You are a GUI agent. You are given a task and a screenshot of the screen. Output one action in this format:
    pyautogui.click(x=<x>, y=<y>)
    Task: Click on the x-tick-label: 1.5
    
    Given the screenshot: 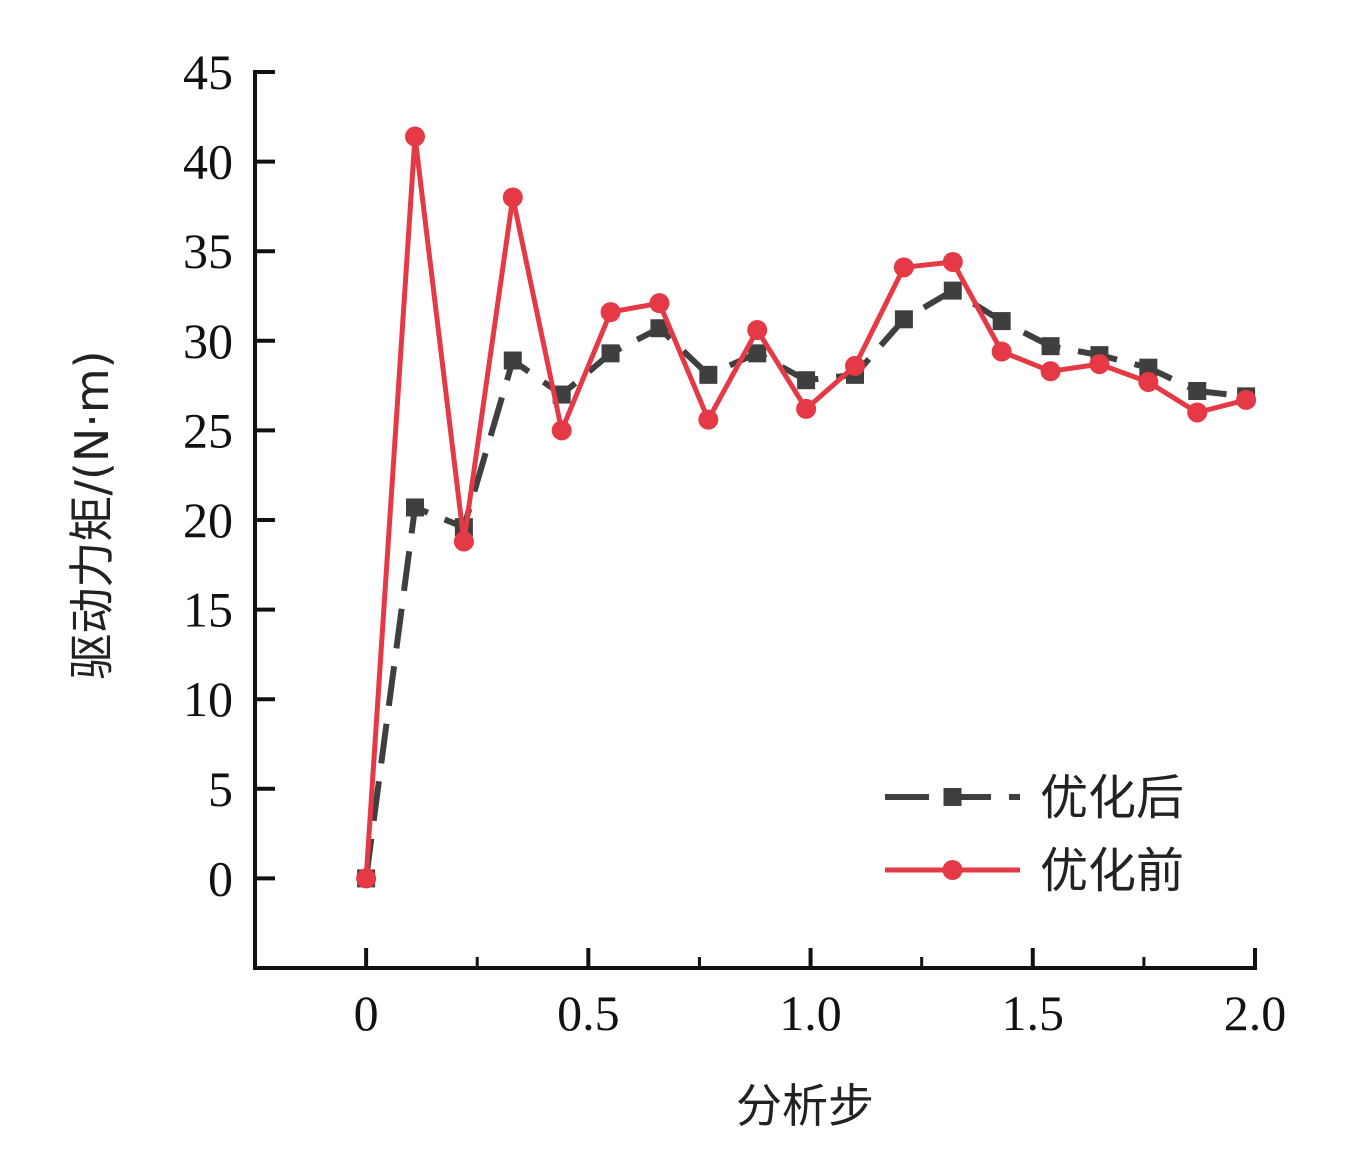 What is the action you would take?
    pyautogui.click(x=1033, y=1013)
    